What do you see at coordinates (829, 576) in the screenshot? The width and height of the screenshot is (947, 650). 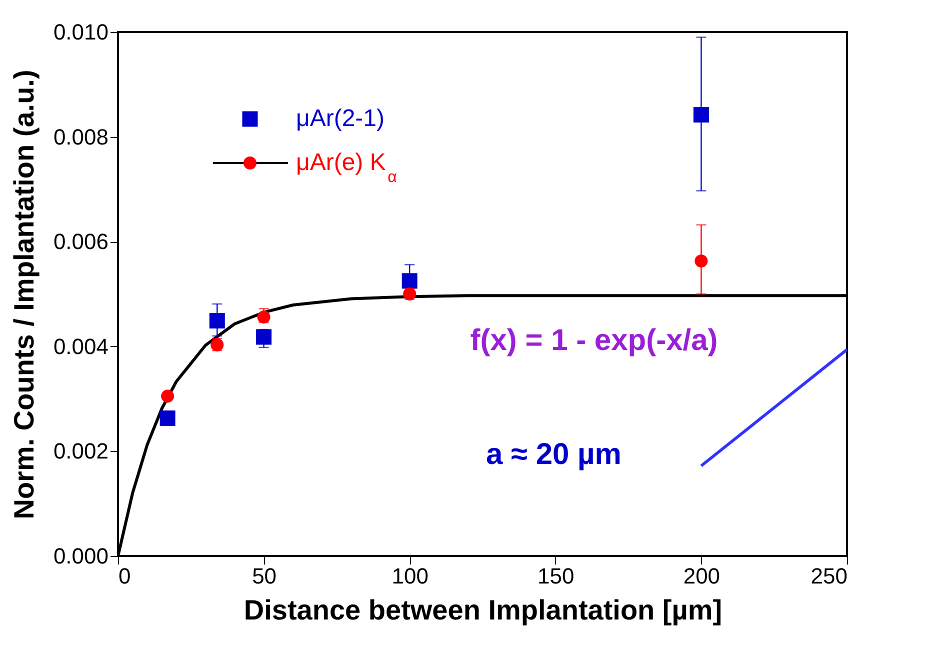 I see `x-tick-label: 250` at bounding box center [829, 576].